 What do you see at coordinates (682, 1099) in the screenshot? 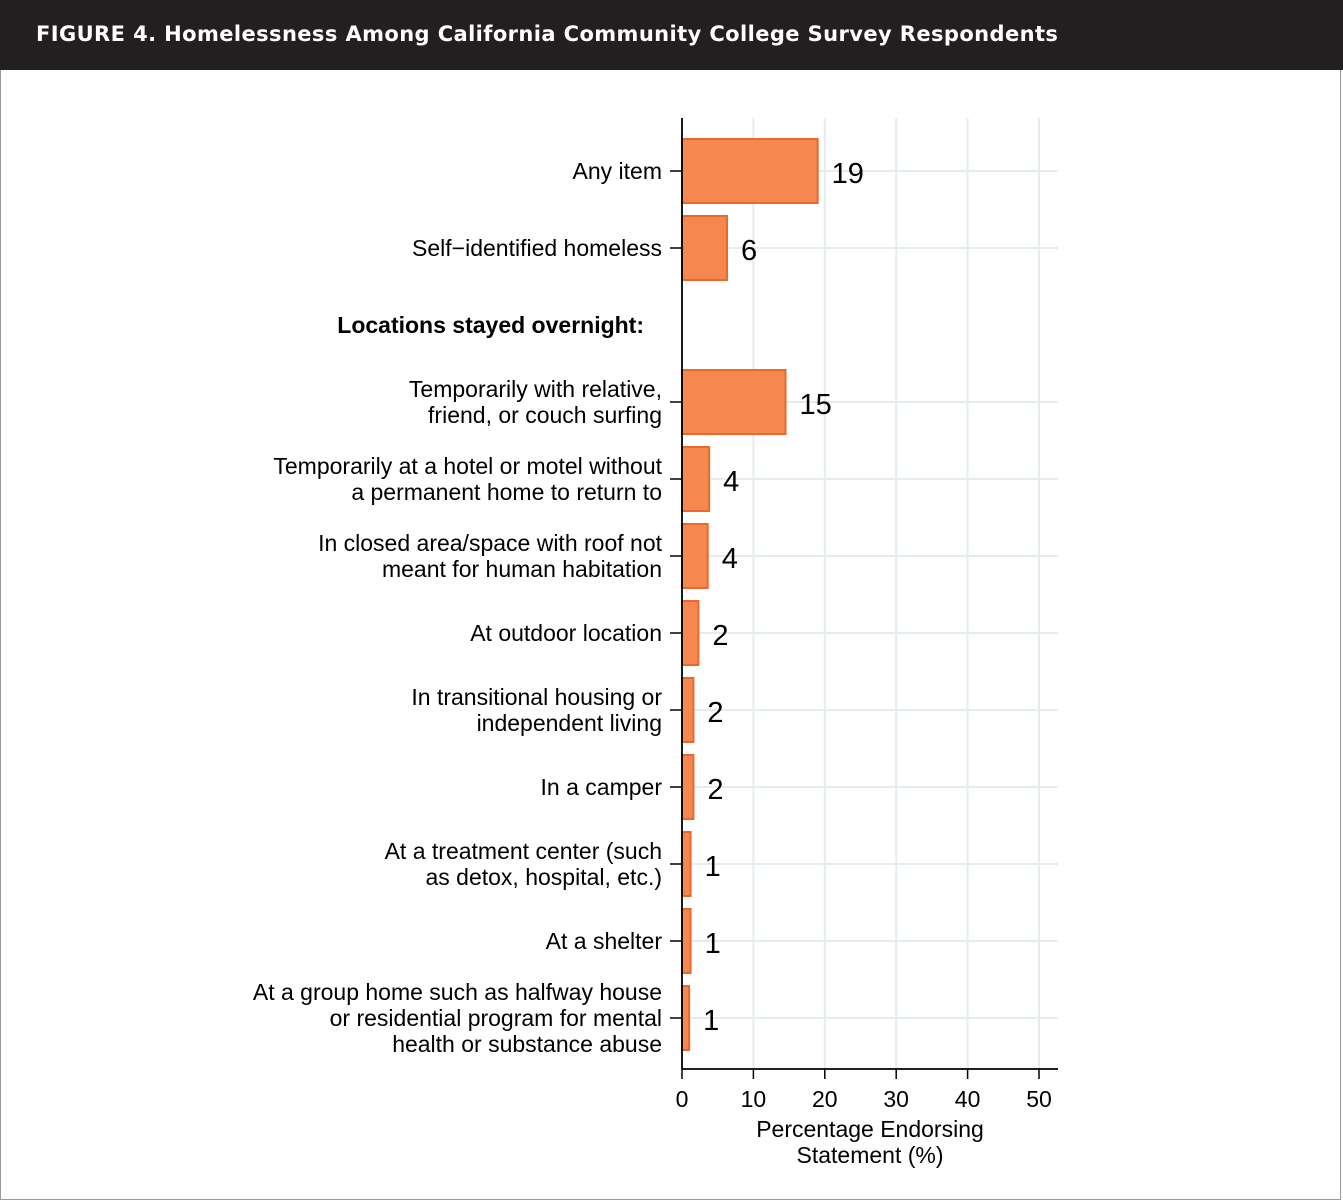
I see `x-tick-label: 0` at bounding box center [682, 1099].